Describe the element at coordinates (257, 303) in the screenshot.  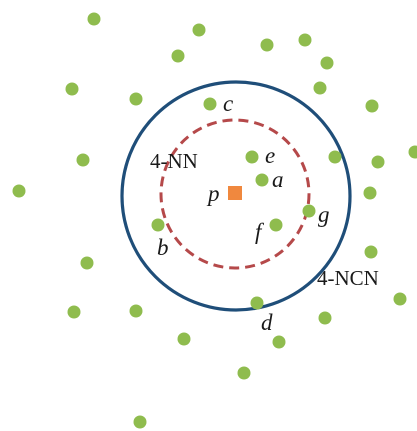
I see `point-d` at that location.